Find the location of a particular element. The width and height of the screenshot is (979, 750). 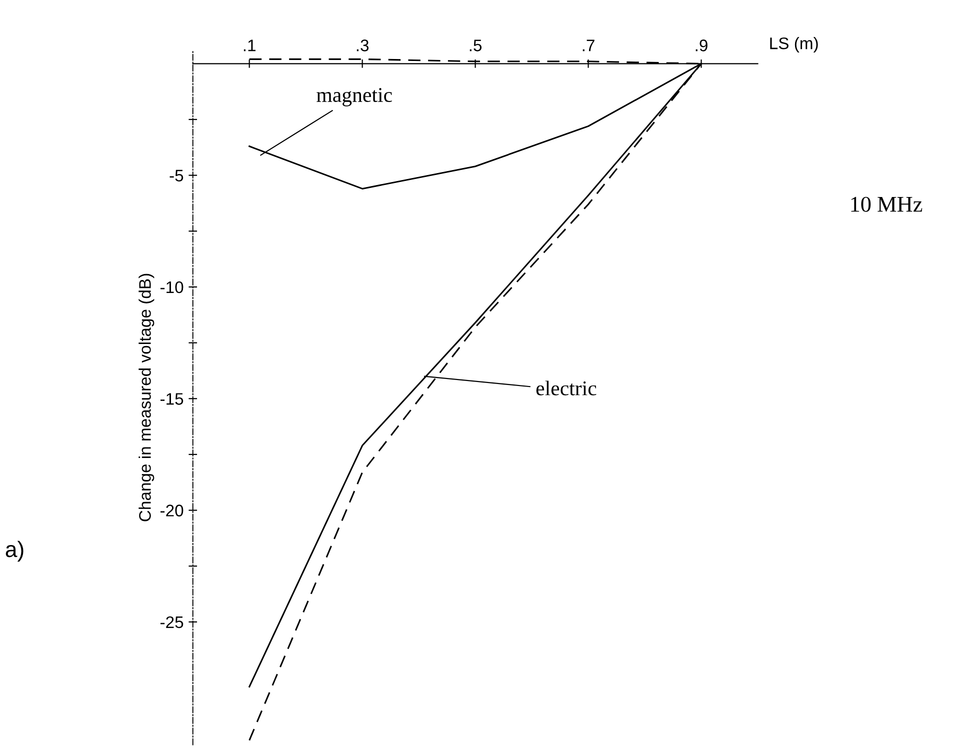

y-axis-title: Change in measured voltage (dB) is located at coordinates (146, 398).